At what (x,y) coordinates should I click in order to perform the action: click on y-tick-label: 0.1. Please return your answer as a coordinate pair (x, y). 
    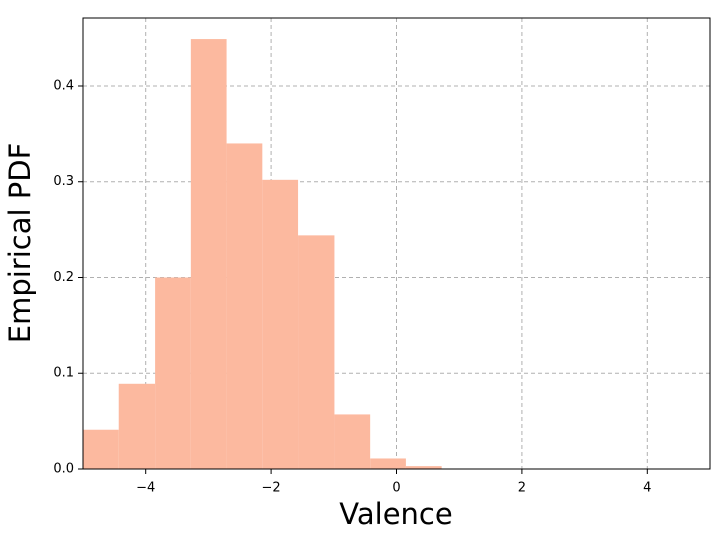
    Looking at the image, I should click on (63, 373).